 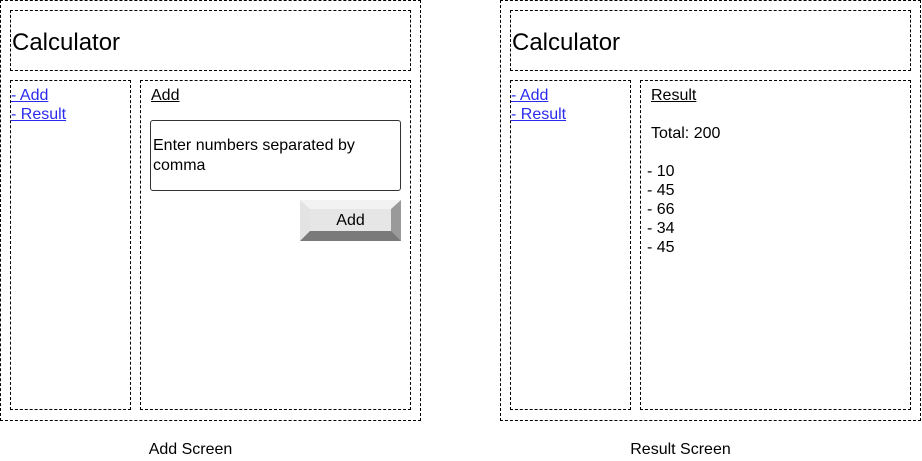 I want to click on result-screen-section-title: Result, so click(x=674, y=95).